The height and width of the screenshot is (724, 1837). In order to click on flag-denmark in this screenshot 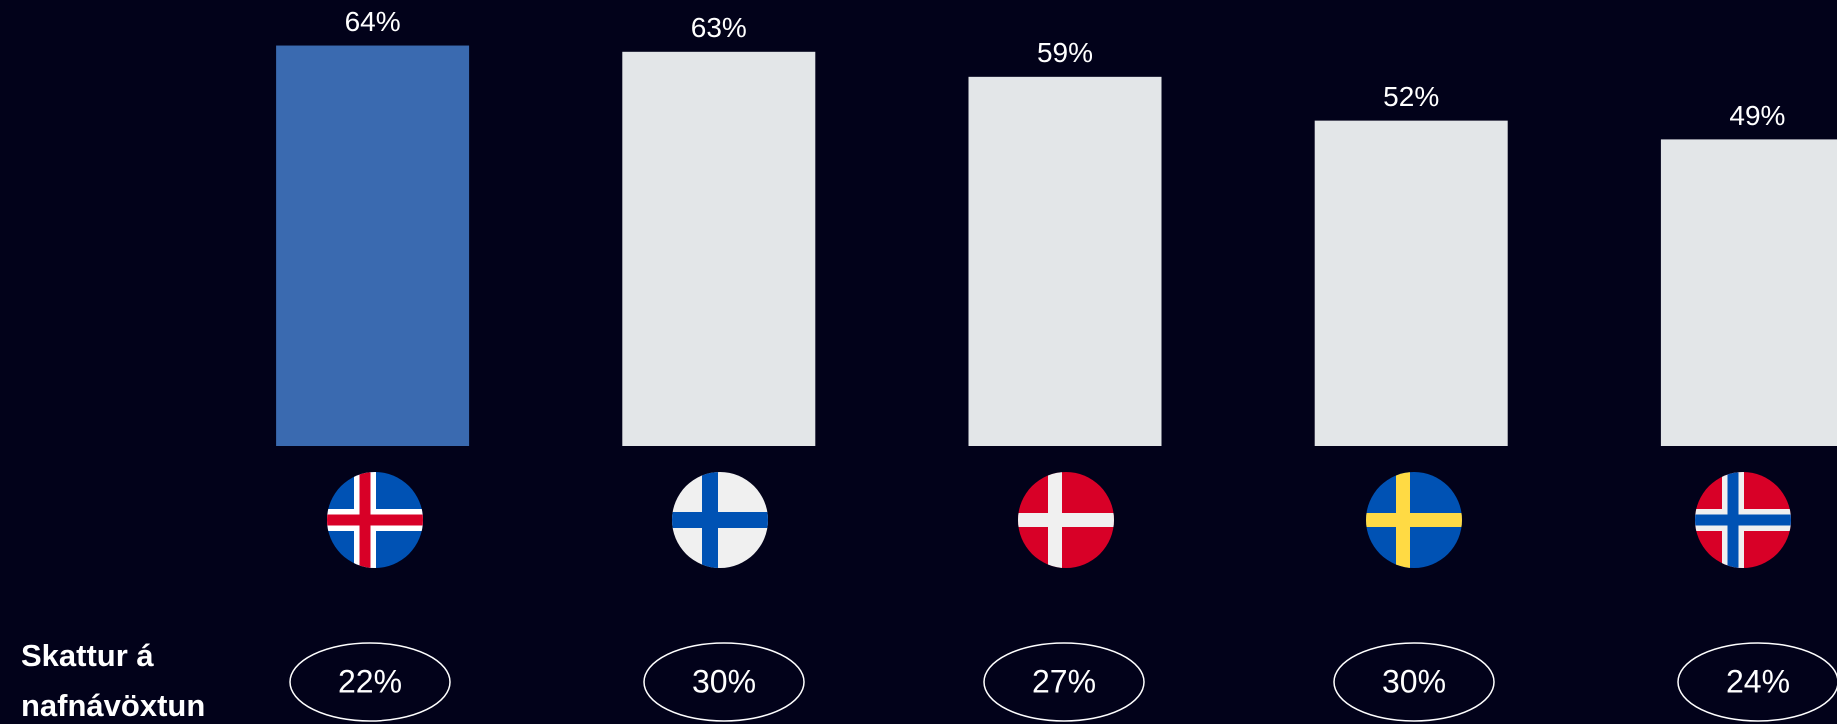, I will do `click(1066, 520)`.